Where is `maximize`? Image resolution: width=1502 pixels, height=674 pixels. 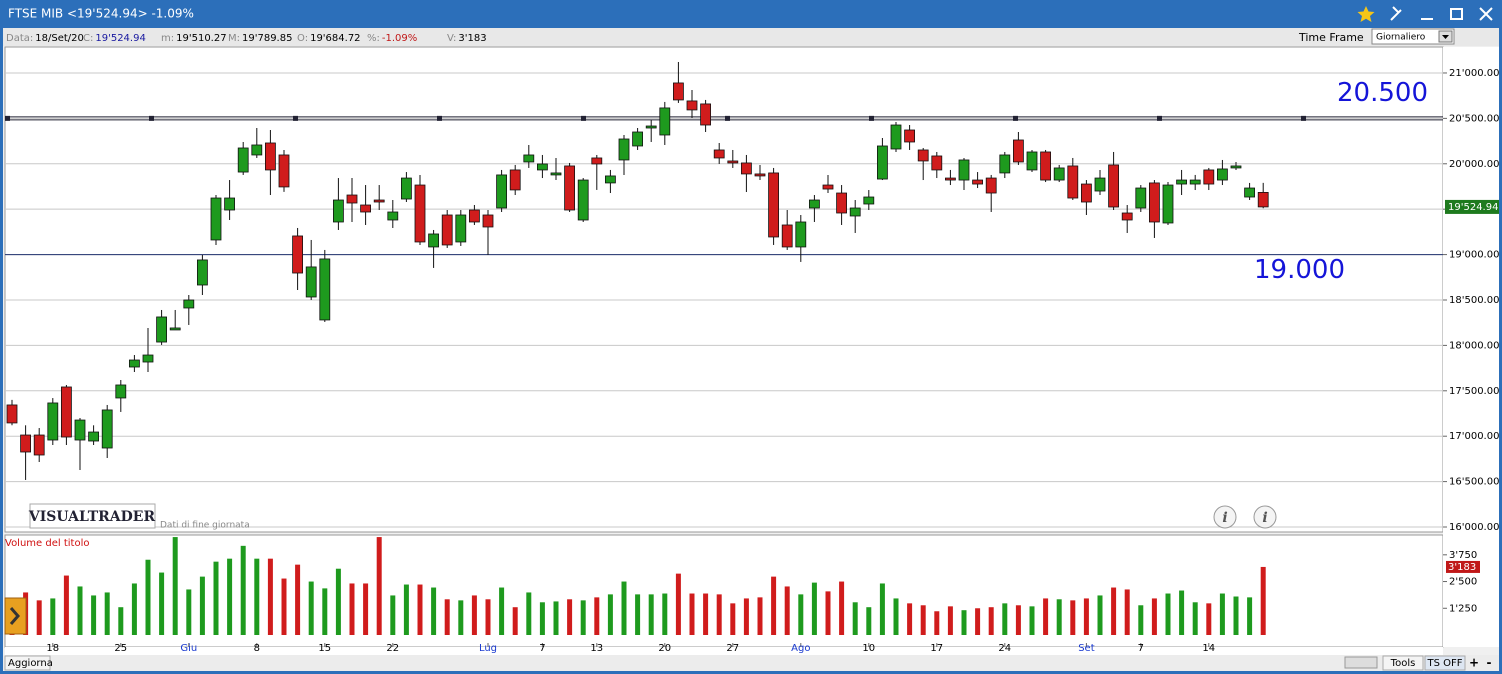
maximize is located at coordinates (1456, 14).